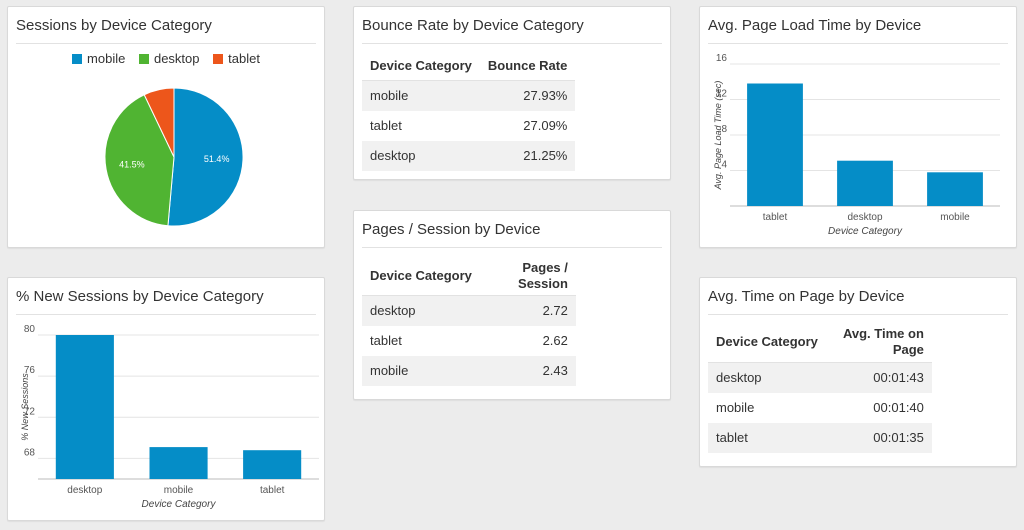 The width and height of the screenshot is (1024, 530). What do you see at coordinates (166, 296) in the screenshot?
I see `new-sessions-title: % New Sessions by Device Category` at bounding box center [166, 296].